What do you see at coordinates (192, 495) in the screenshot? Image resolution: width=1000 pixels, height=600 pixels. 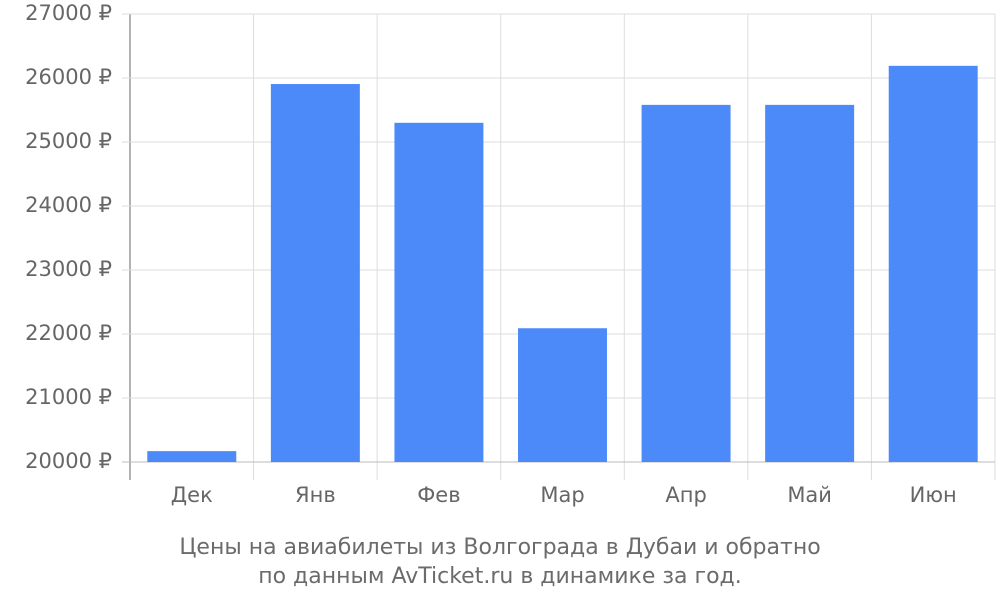 I see `x-tick-label: Дек` at bounding box center [192, 495].